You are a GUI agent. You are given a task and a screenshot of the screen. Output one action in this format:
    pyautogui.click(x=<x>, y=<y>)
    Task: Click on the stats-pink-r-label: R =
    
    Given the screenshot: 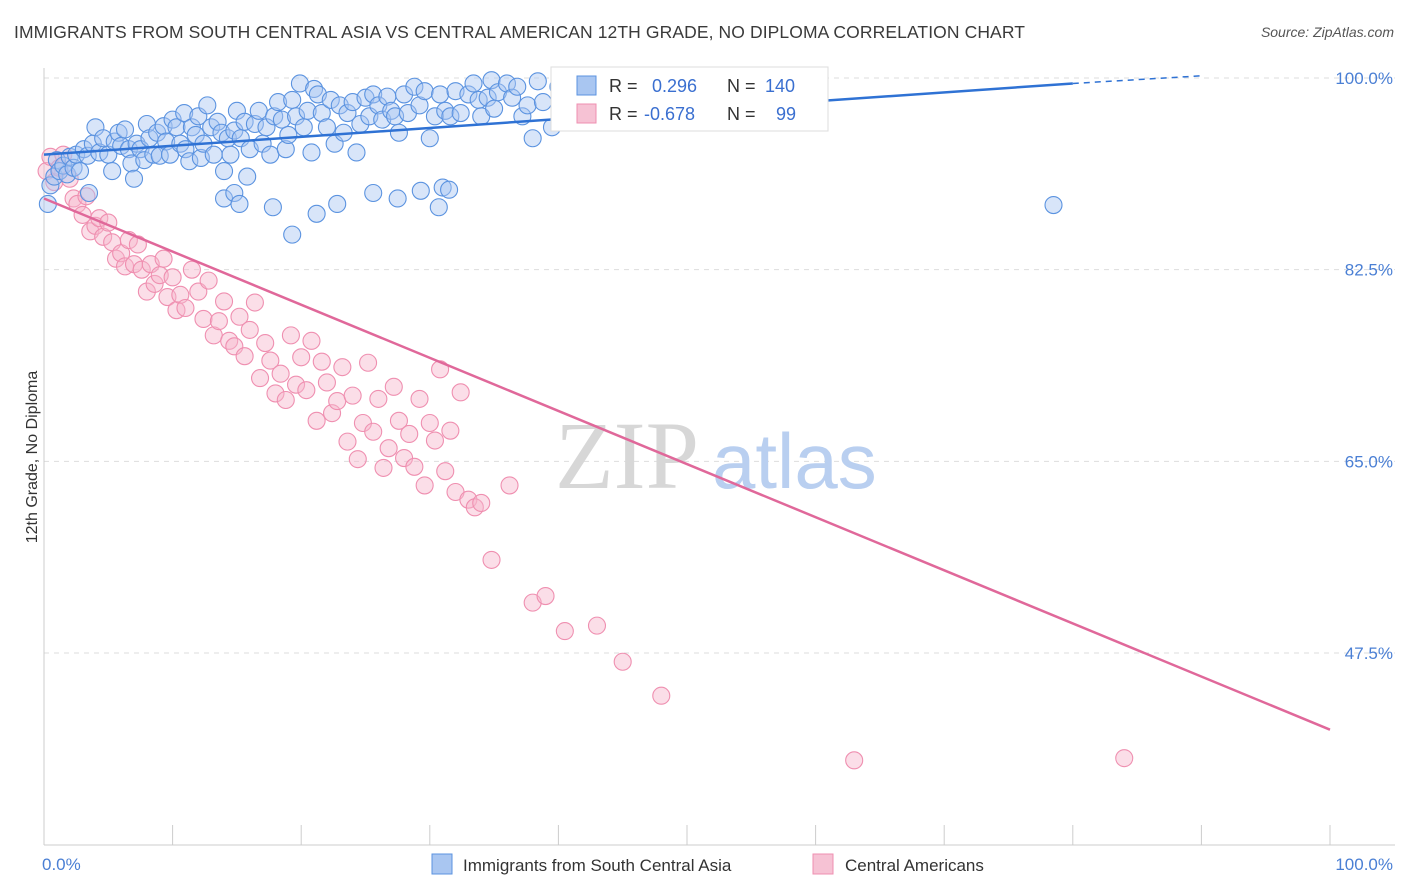 What is the action you would take?
    pyautogui.click(x=623, y=114)
    